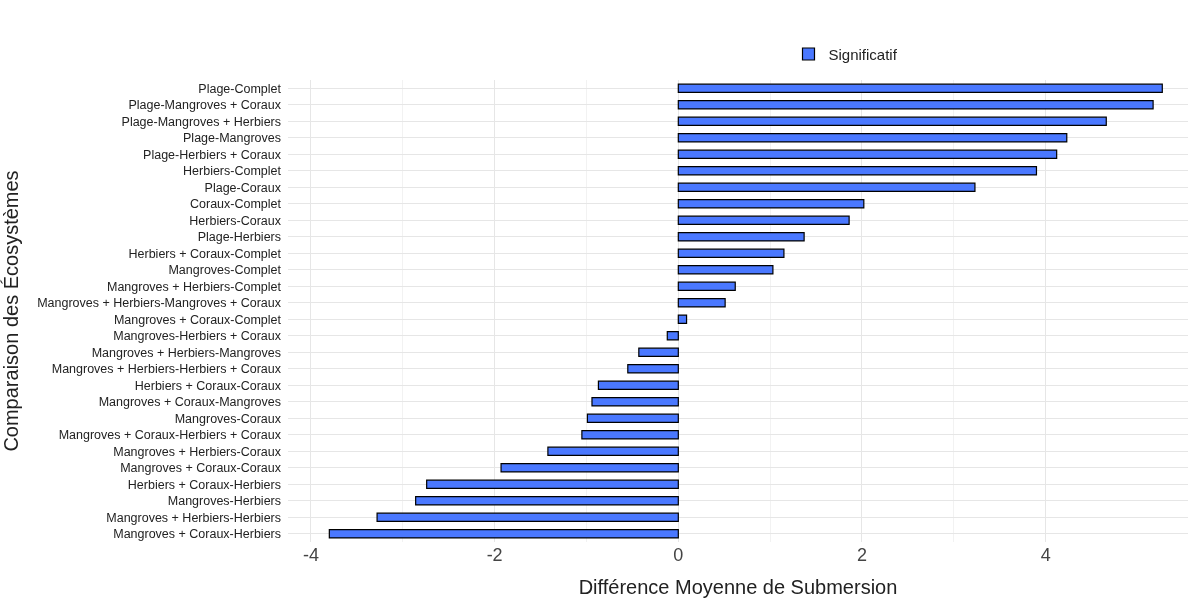  I want to click on y-tick-label: Plage-Mangroves + Coraux, so click(205, 105).